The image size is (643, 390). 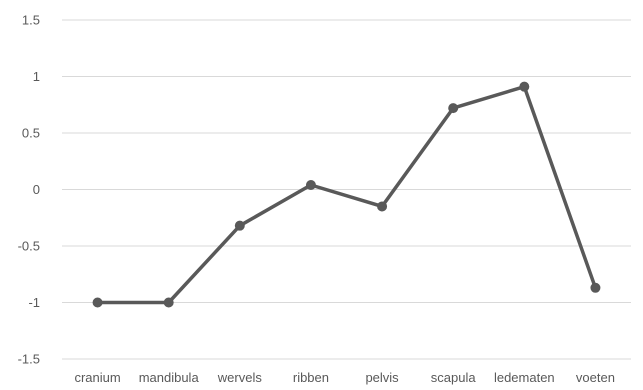 What do you see at coordinates (595, 377) in the screenshot?
I see `x-tick-label: voeten` at bounding box center [595, 377].